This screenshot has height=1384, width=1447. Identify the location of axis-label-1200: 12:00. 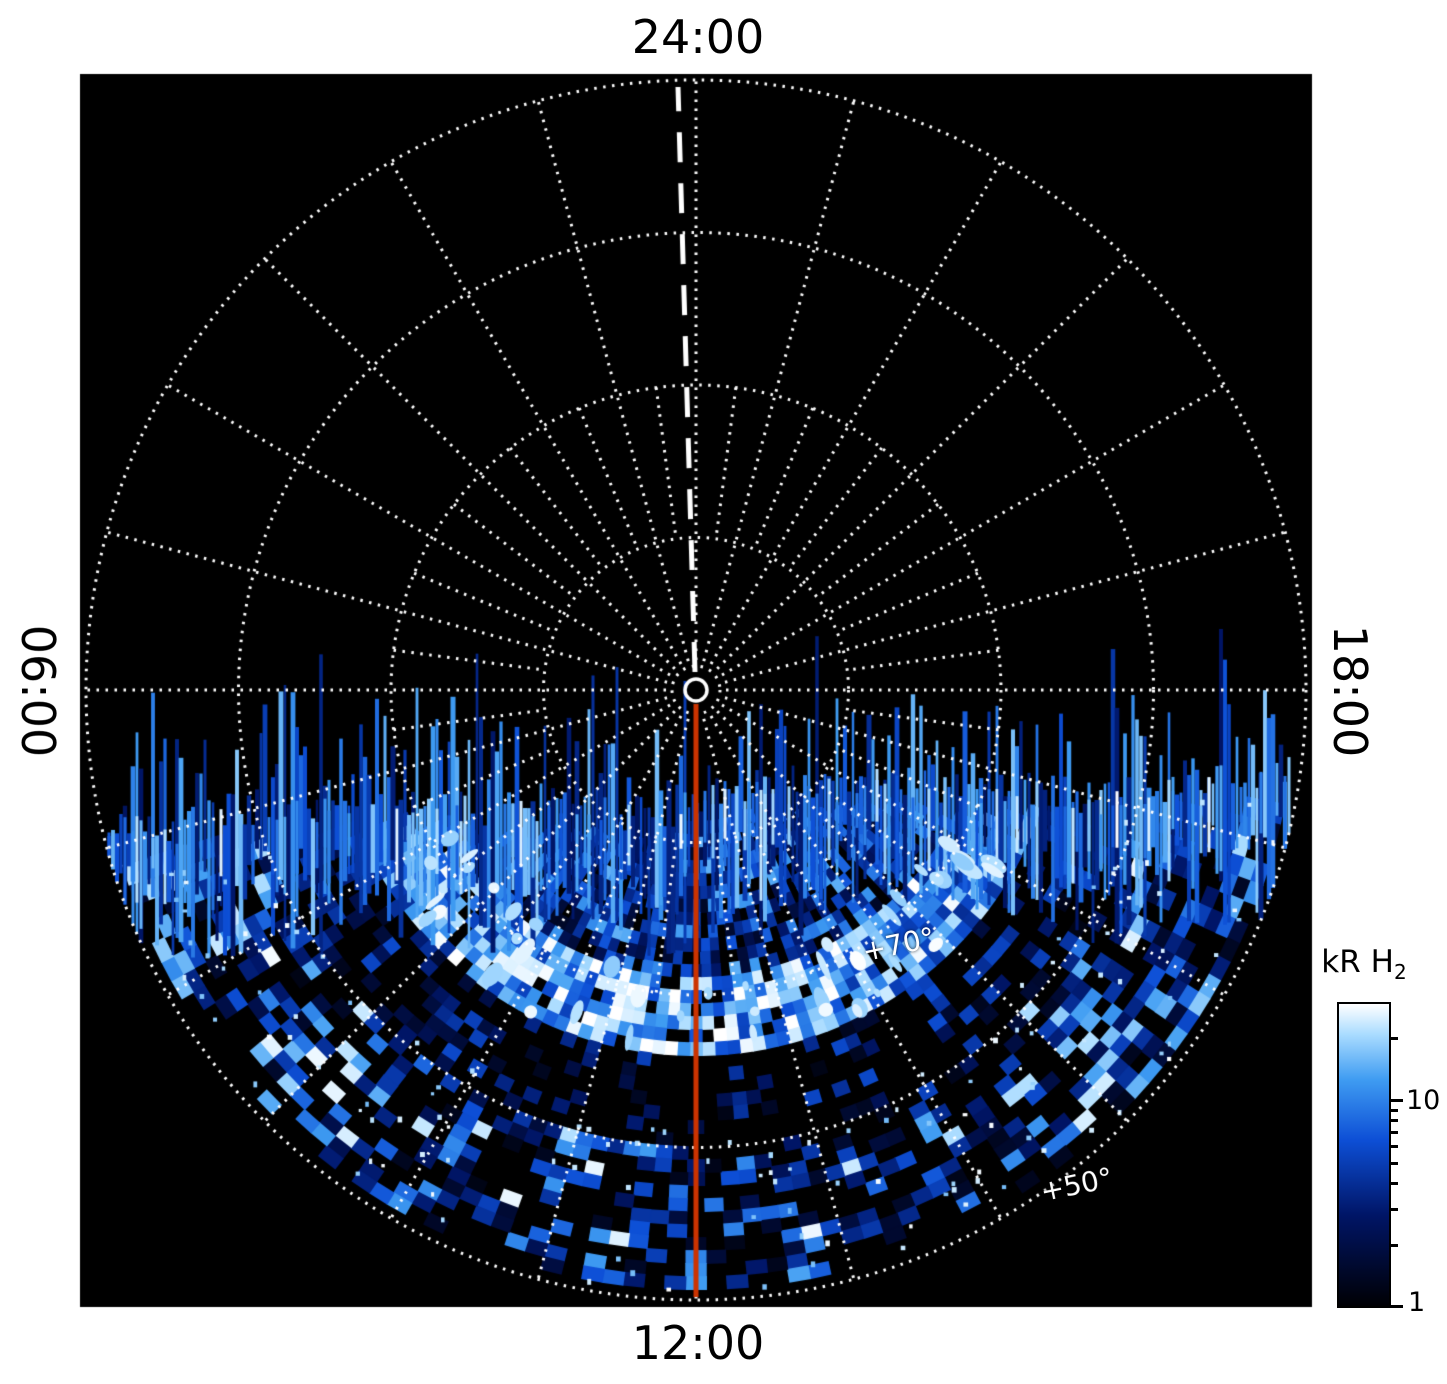
(698, 1343).